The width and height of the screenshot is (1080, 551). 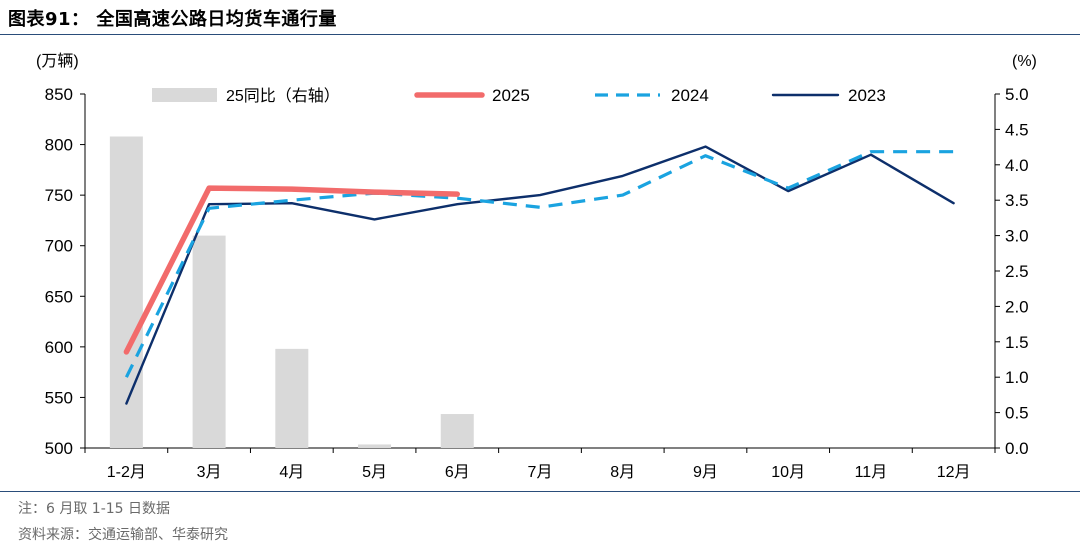 I want to click on x-tick-label: 1-2月, so click(x=126, y=472).